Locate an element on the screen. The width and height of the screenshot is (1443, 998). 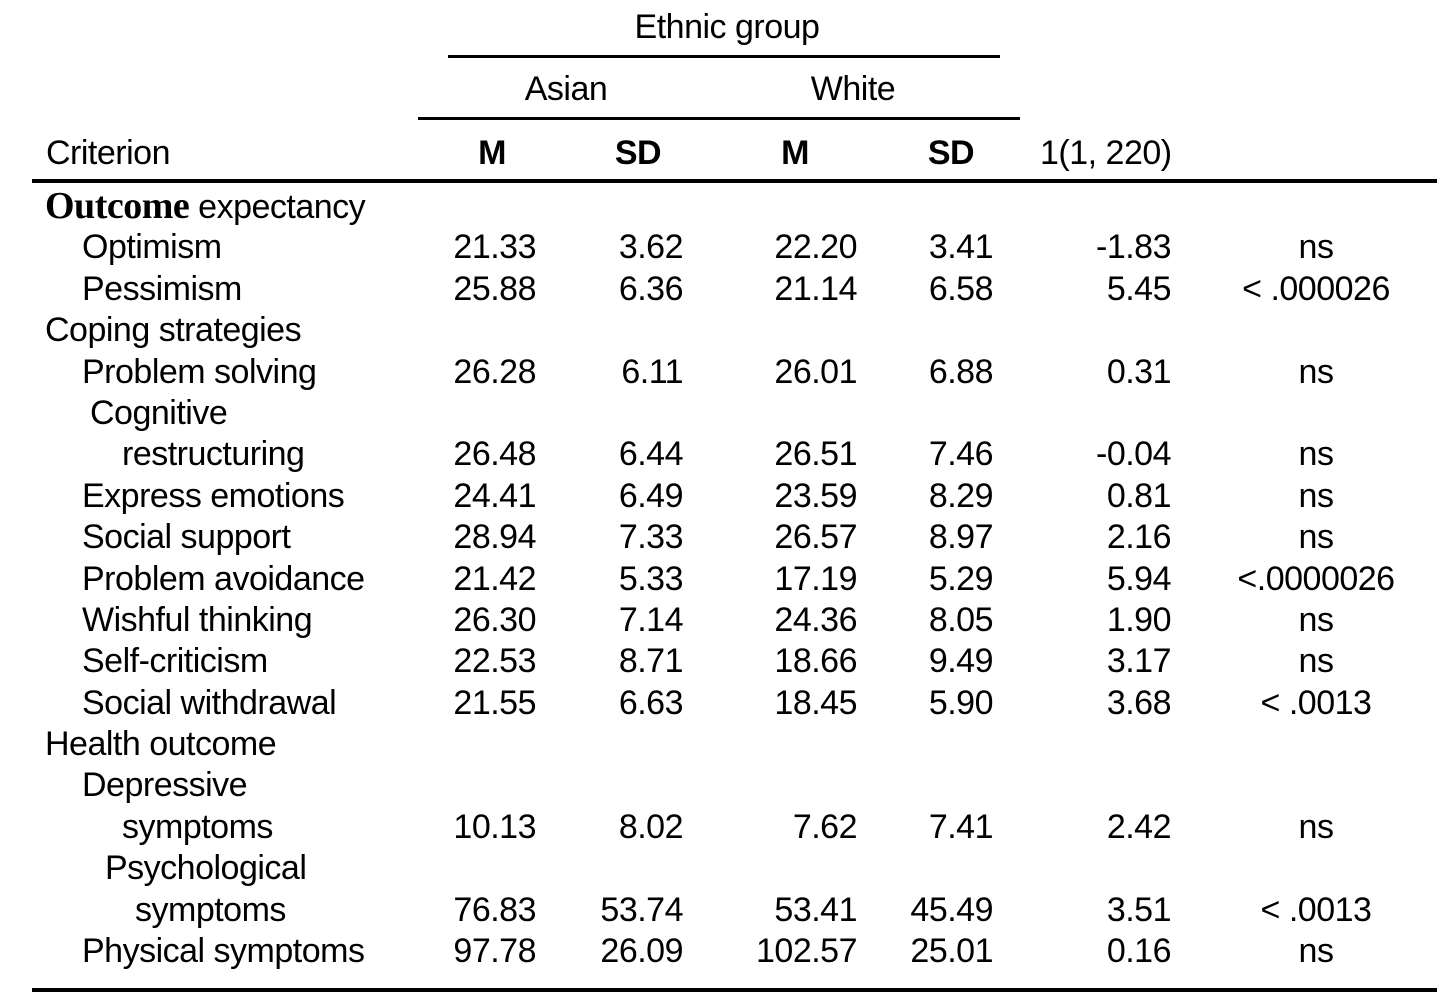
asian-mean-value: 10.13 is located at coordinates (494, 826).